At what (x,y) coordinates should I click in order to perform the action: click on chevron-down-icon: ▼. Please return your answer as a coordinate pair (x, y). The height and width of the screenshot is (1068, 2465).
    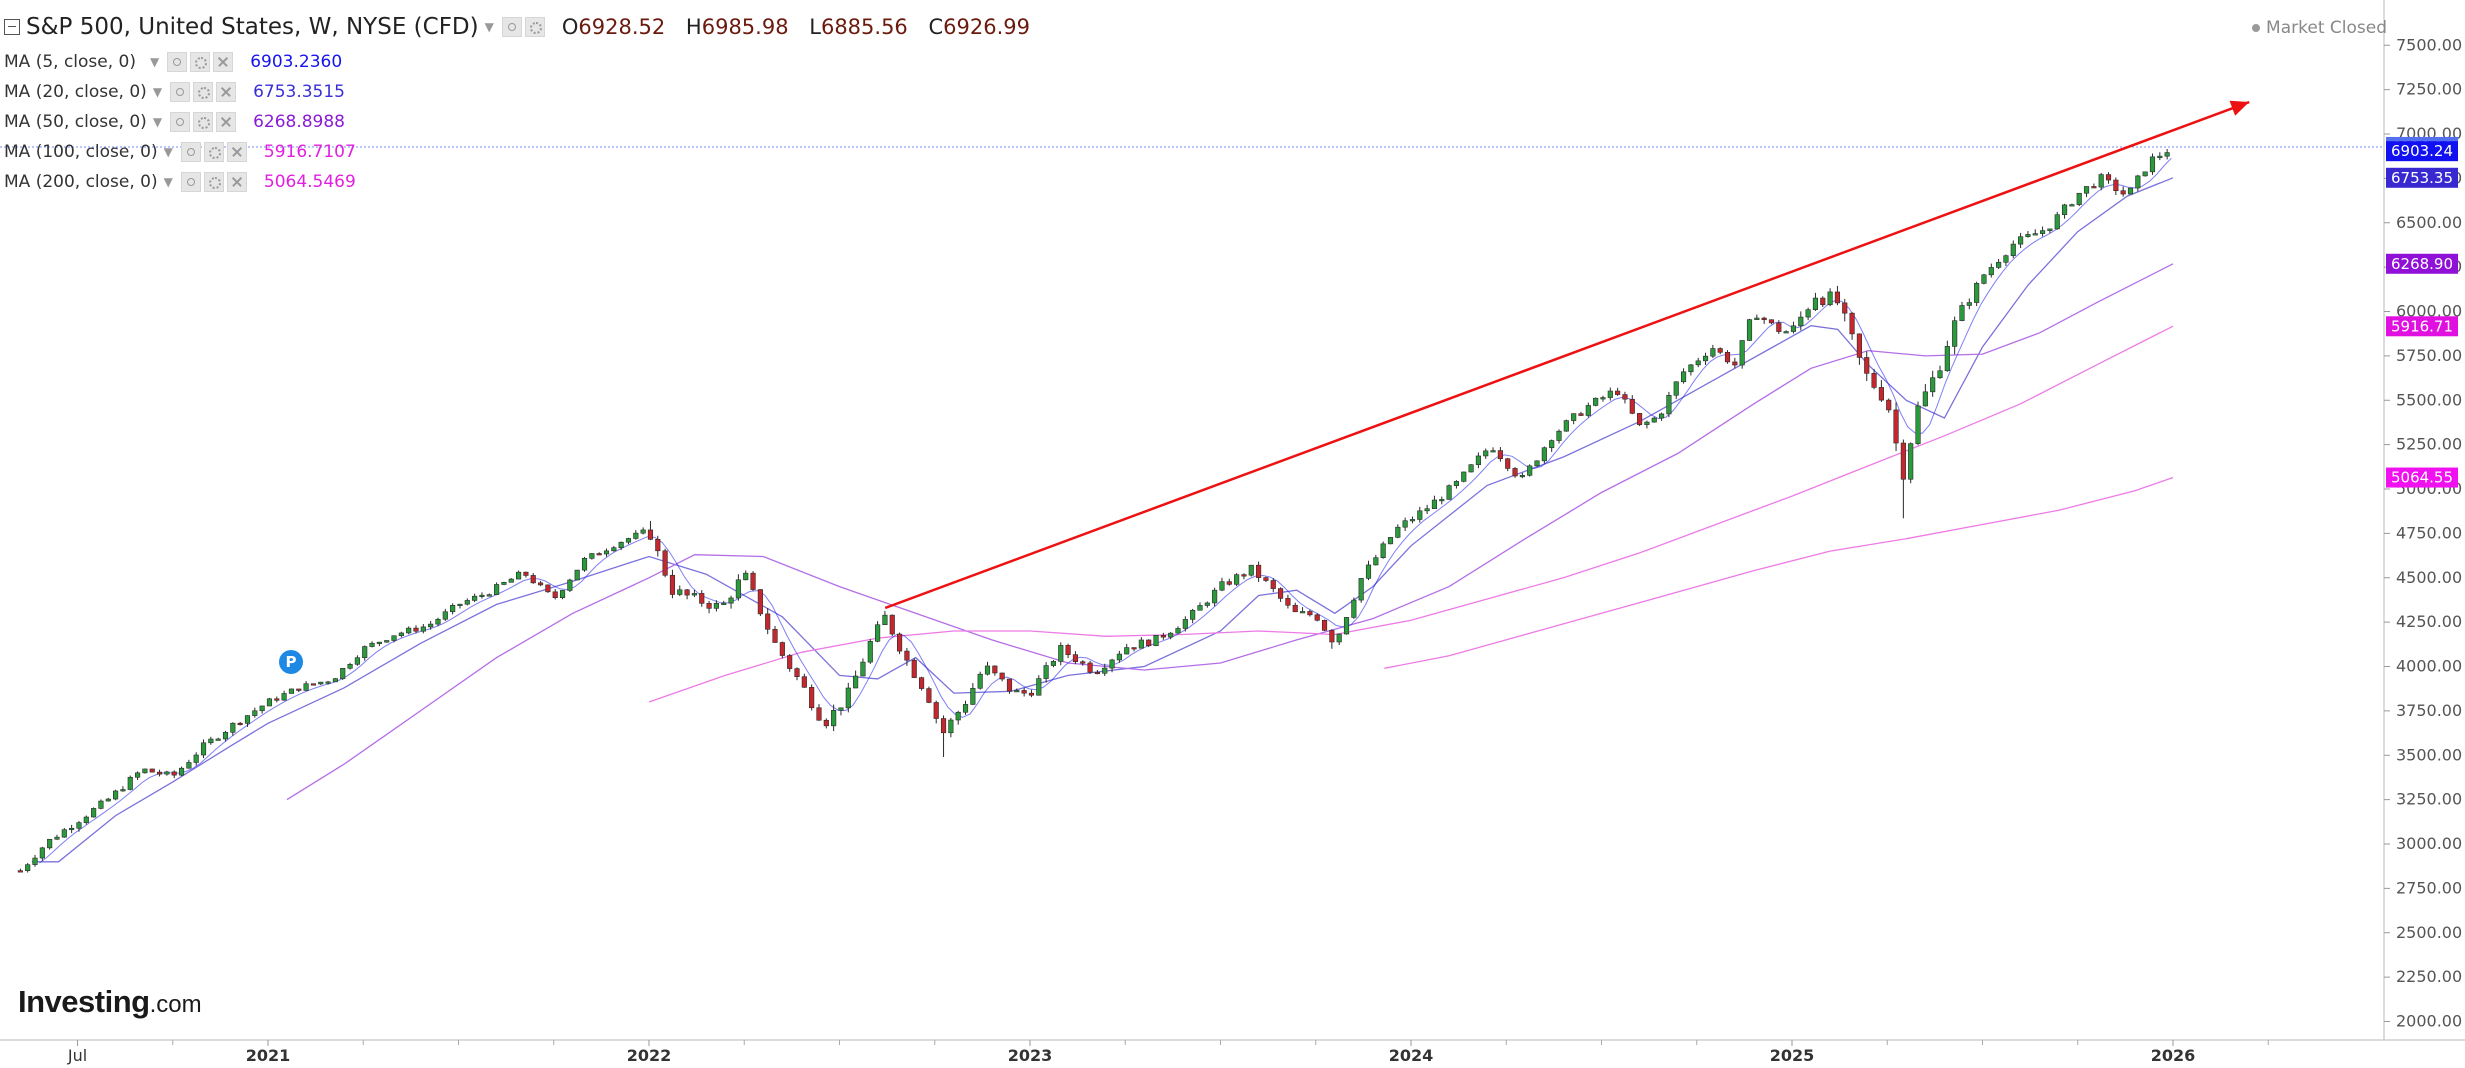
    Looking at the image, I should click on (489, 27).